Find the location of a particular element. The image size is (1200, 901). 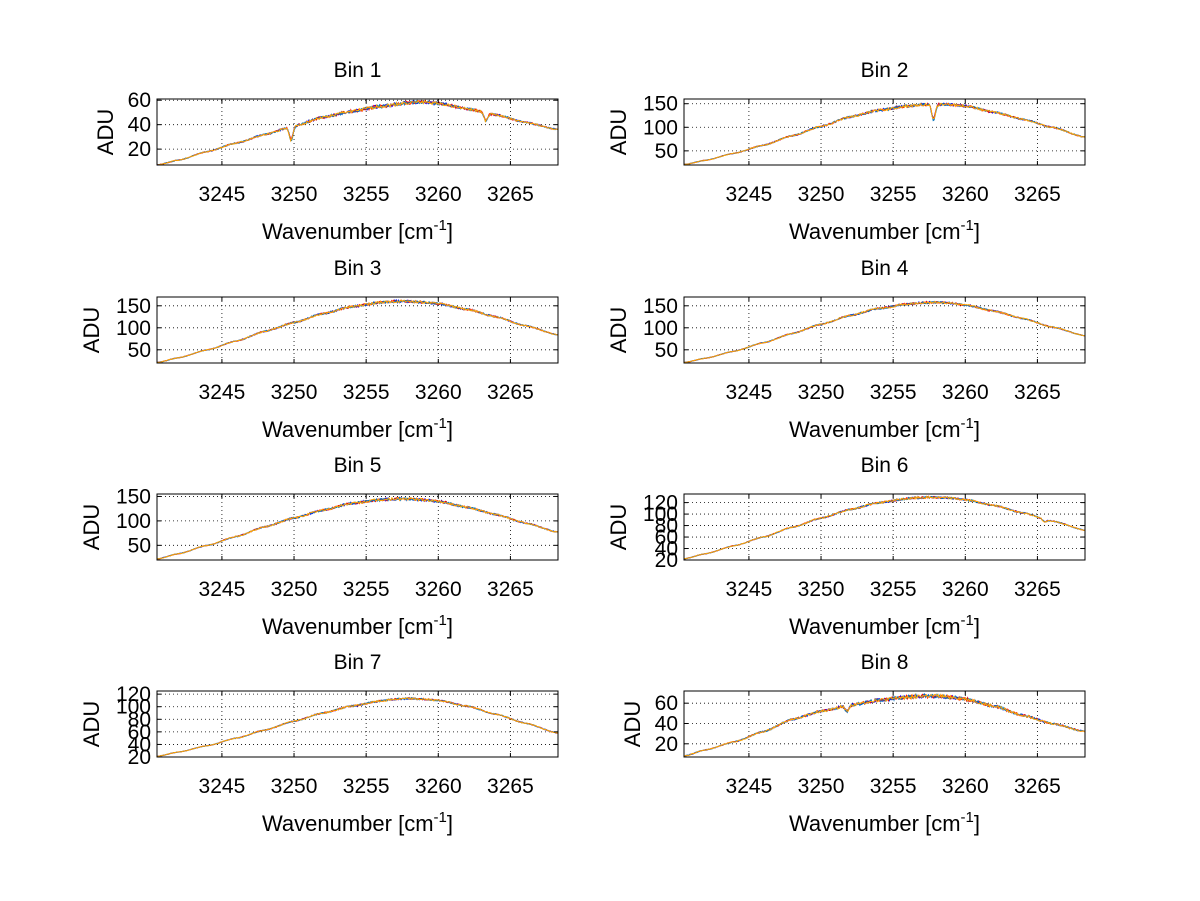

subplot-title: Bin 6 is located at coordinates (885, 465).